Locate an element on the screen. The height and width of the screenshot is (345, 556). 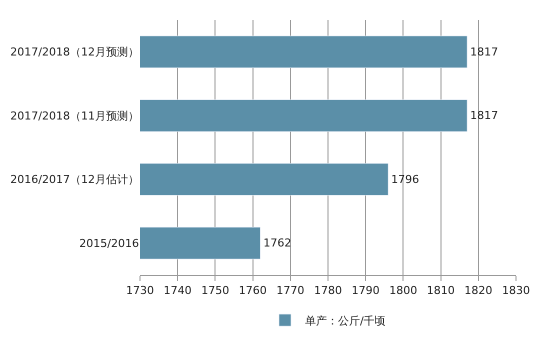
x-tick-label: 1740 is located at coordinates (178, 291).